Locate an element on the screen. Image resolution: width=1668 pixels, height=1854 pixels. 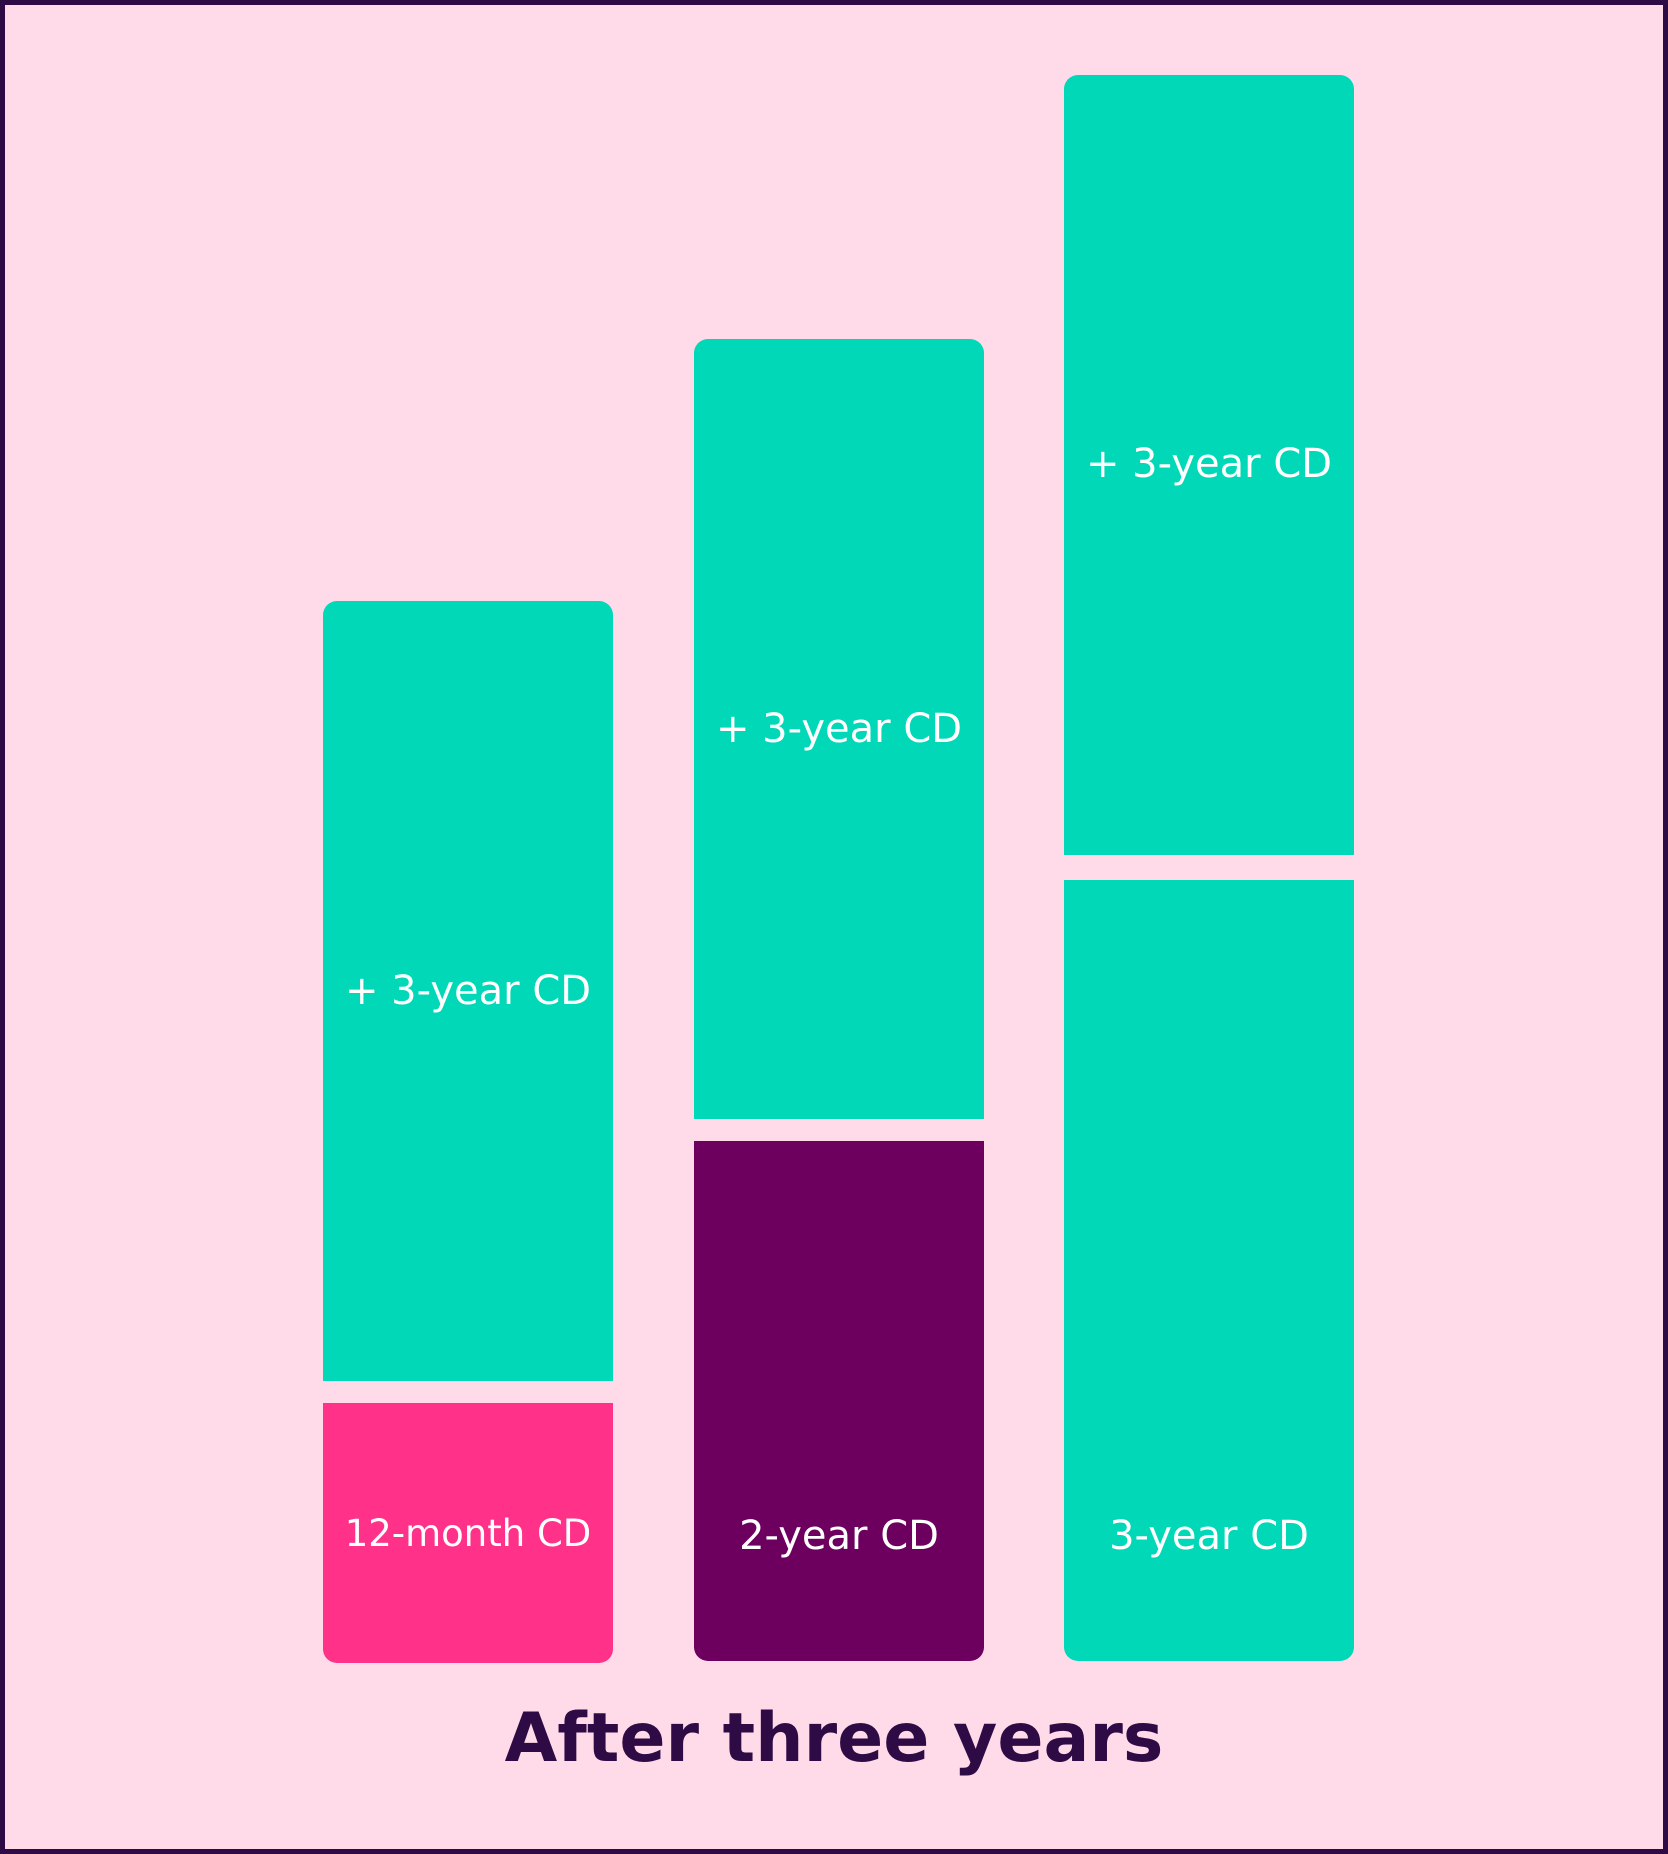
column-2-base-label: 2-year CD is located at coordinates (839, 1536).